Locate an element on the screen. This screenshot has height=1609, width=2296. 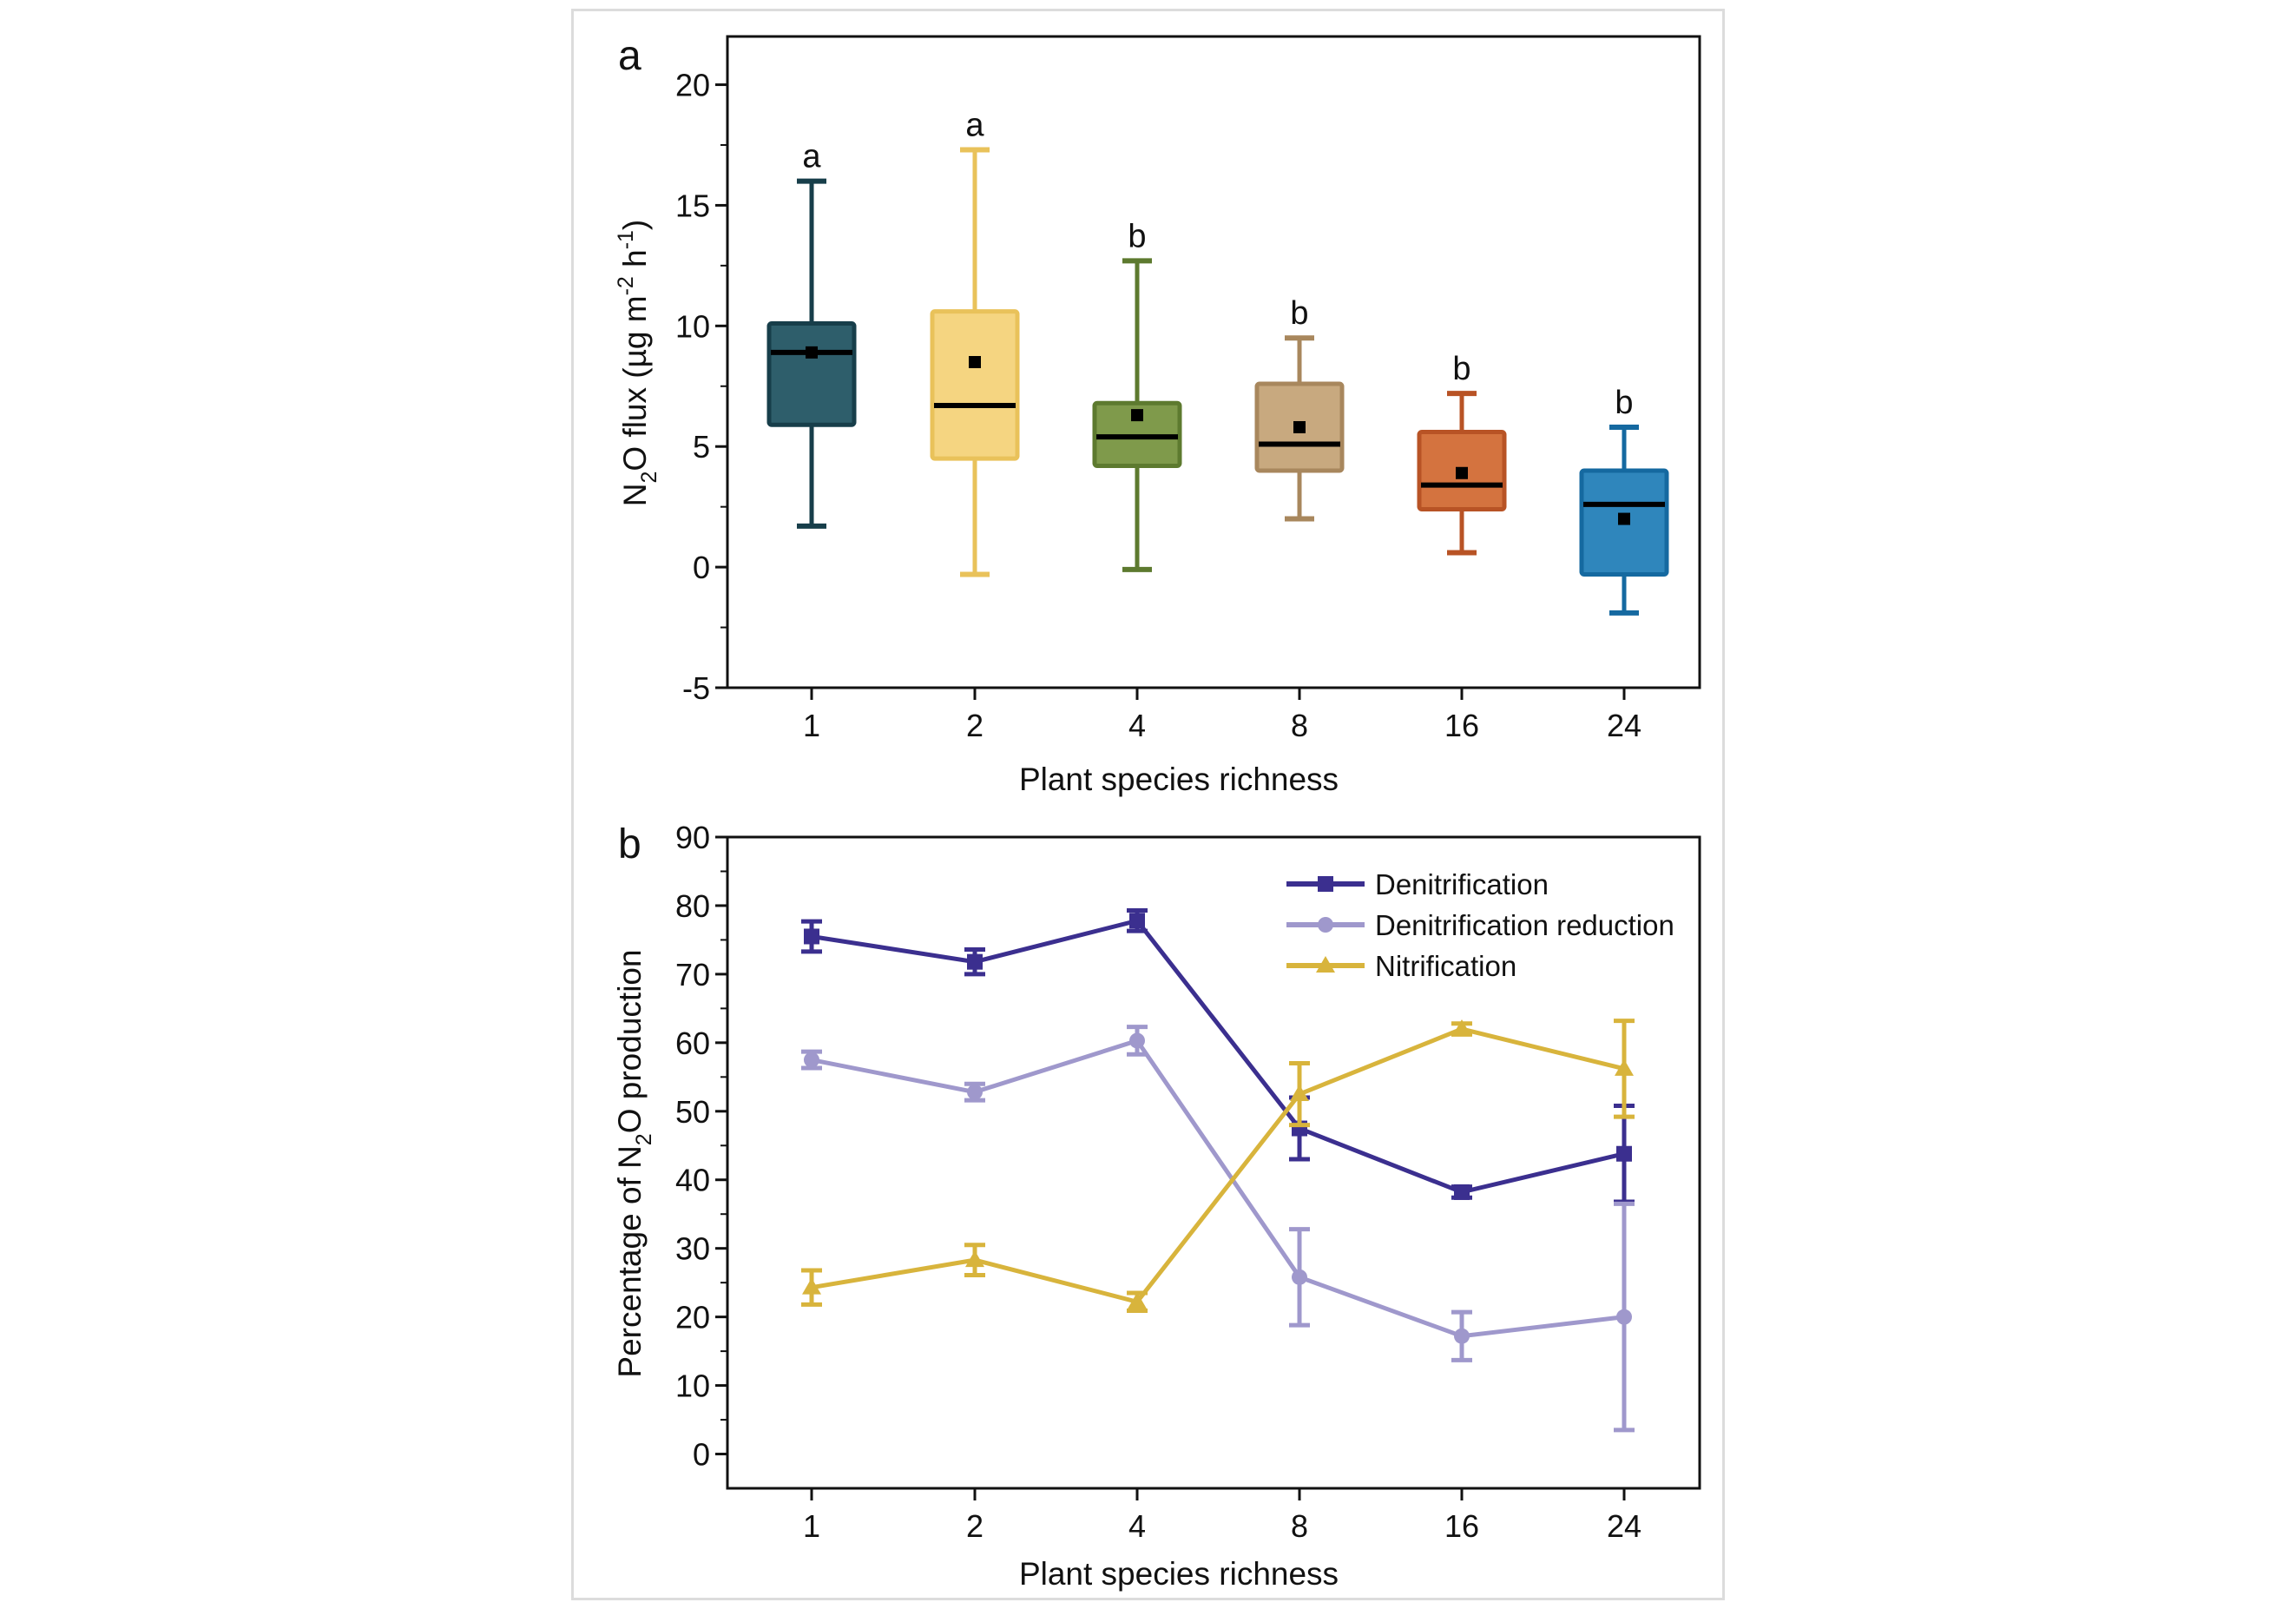
panel-a-label: a is located at coordinates (630, 56).